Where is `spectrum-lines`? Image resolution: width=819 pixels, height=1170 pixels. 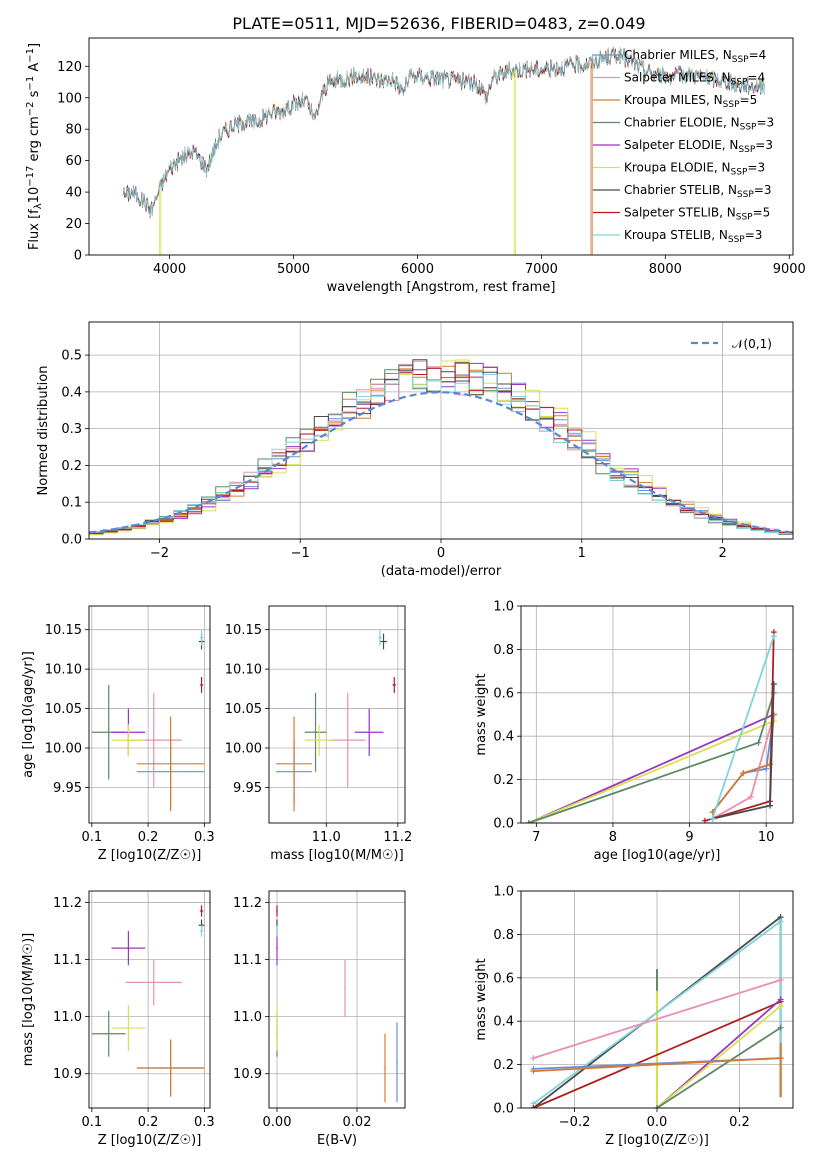 spectrum-lines is located at coordinates (443, 150).